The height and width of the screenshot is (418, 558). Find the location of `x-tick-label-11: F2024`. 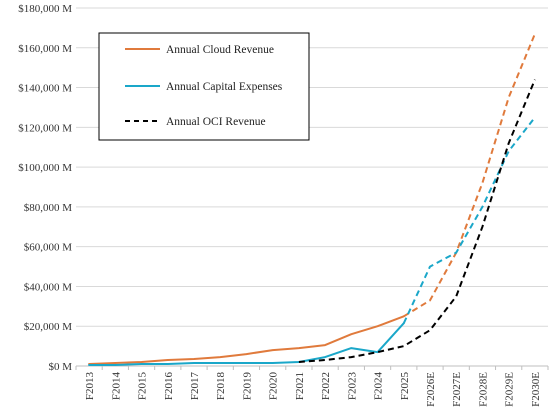

x-tick-label-11: F2024 is located at coordinates (379, 386).